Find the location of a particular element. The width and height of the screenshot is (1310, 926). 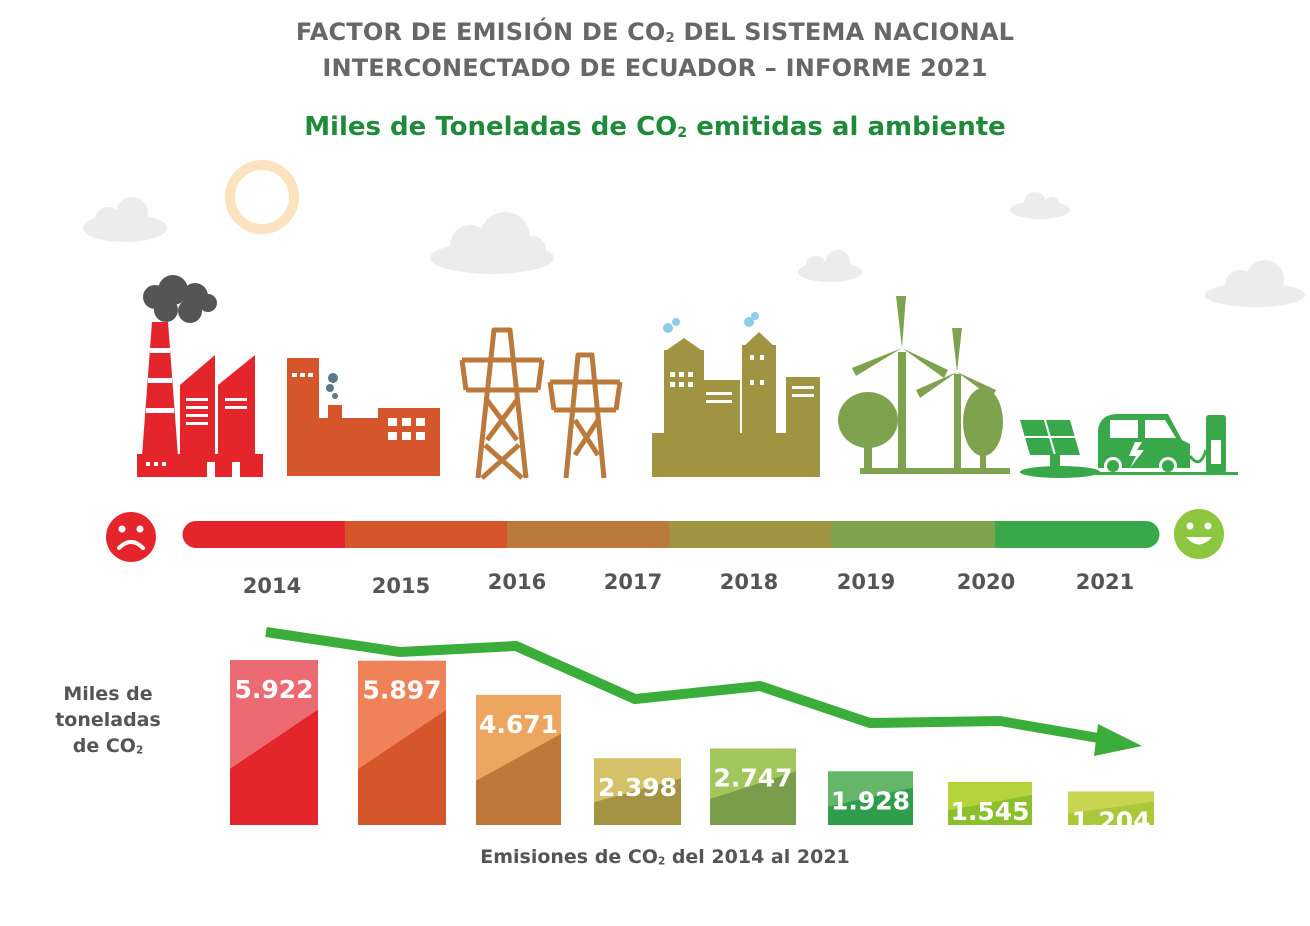

city-buildings-icon is located at coordinates (736, 394).